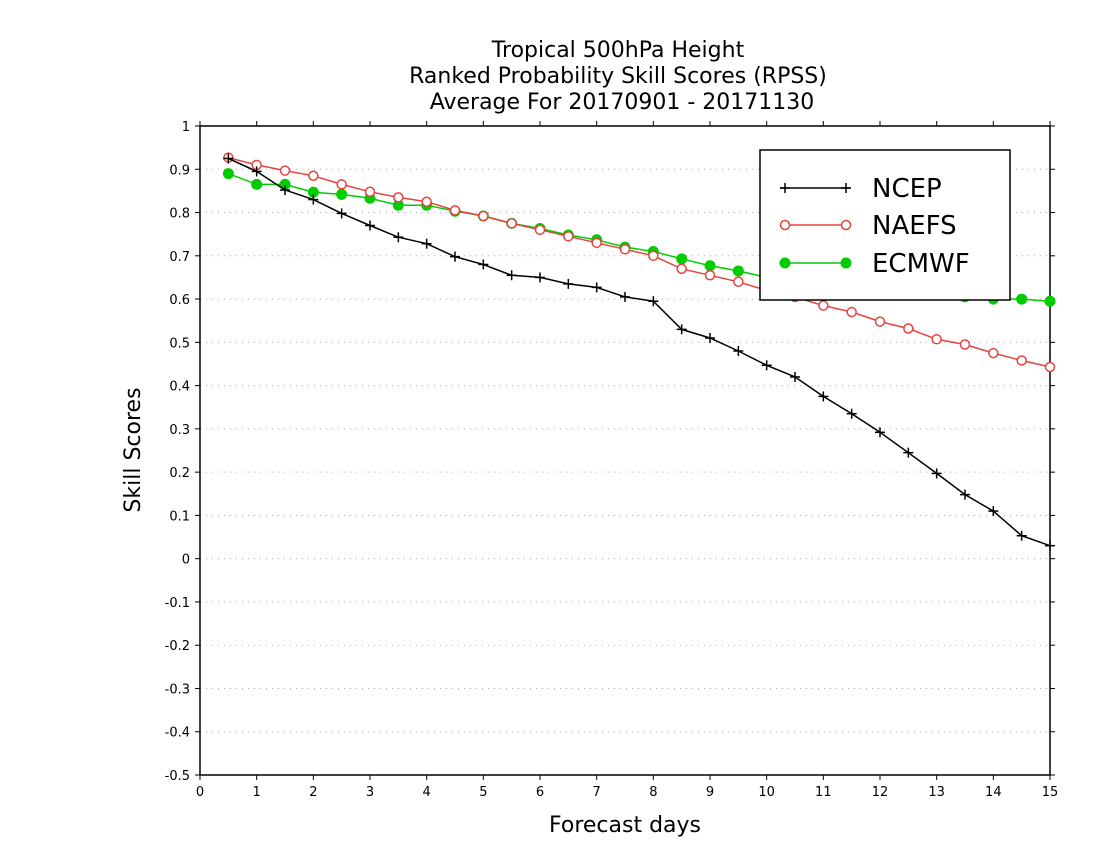 The image size is (1100, 850). What do you see at coordinates (179, 387) in the screenshot?
I see `y-tick-label: 0.4` at bounding box center [179, 387].